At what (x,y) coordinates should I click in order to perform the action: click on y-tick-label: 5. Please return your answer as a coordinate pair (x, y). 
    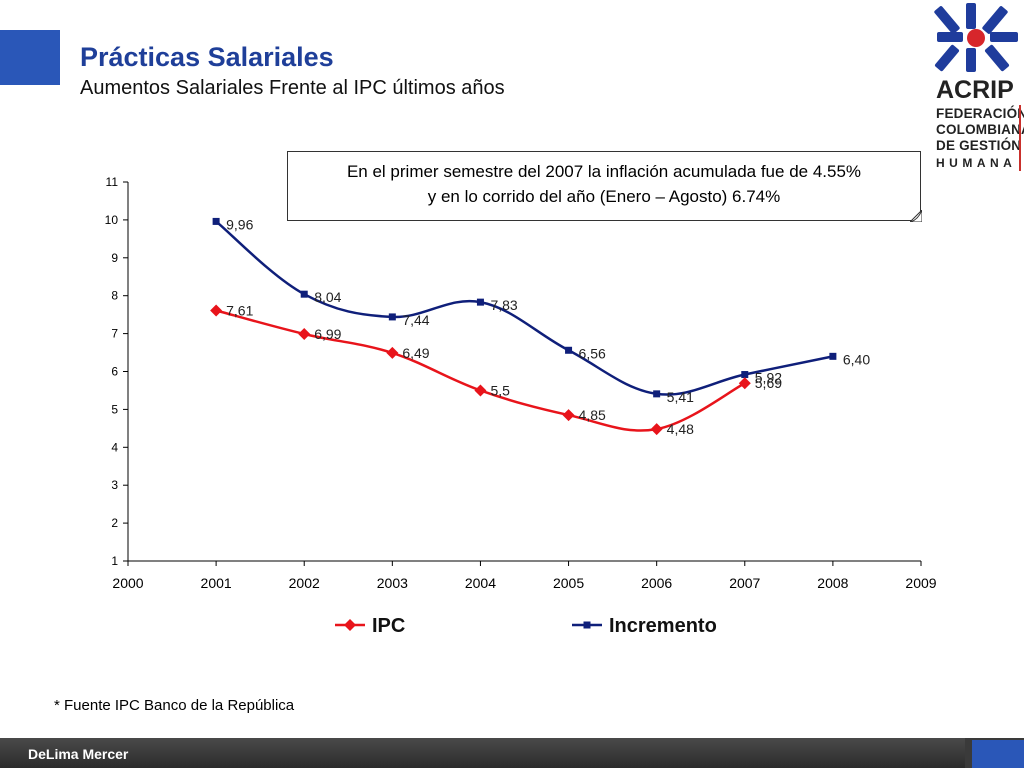
    Looking at the image, I should click on (114, 409).